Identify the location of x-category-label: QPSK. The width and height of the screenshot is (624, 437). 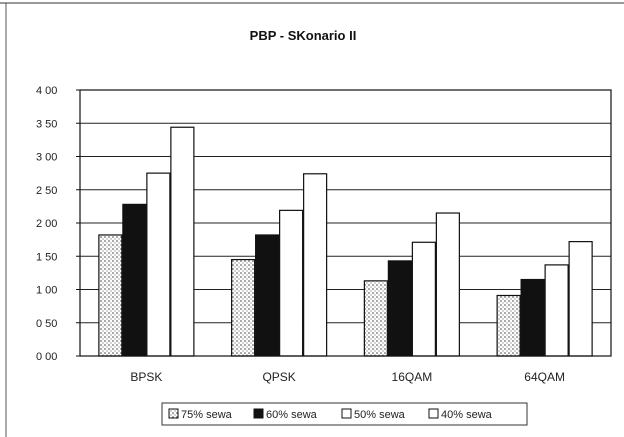
(278, 377).